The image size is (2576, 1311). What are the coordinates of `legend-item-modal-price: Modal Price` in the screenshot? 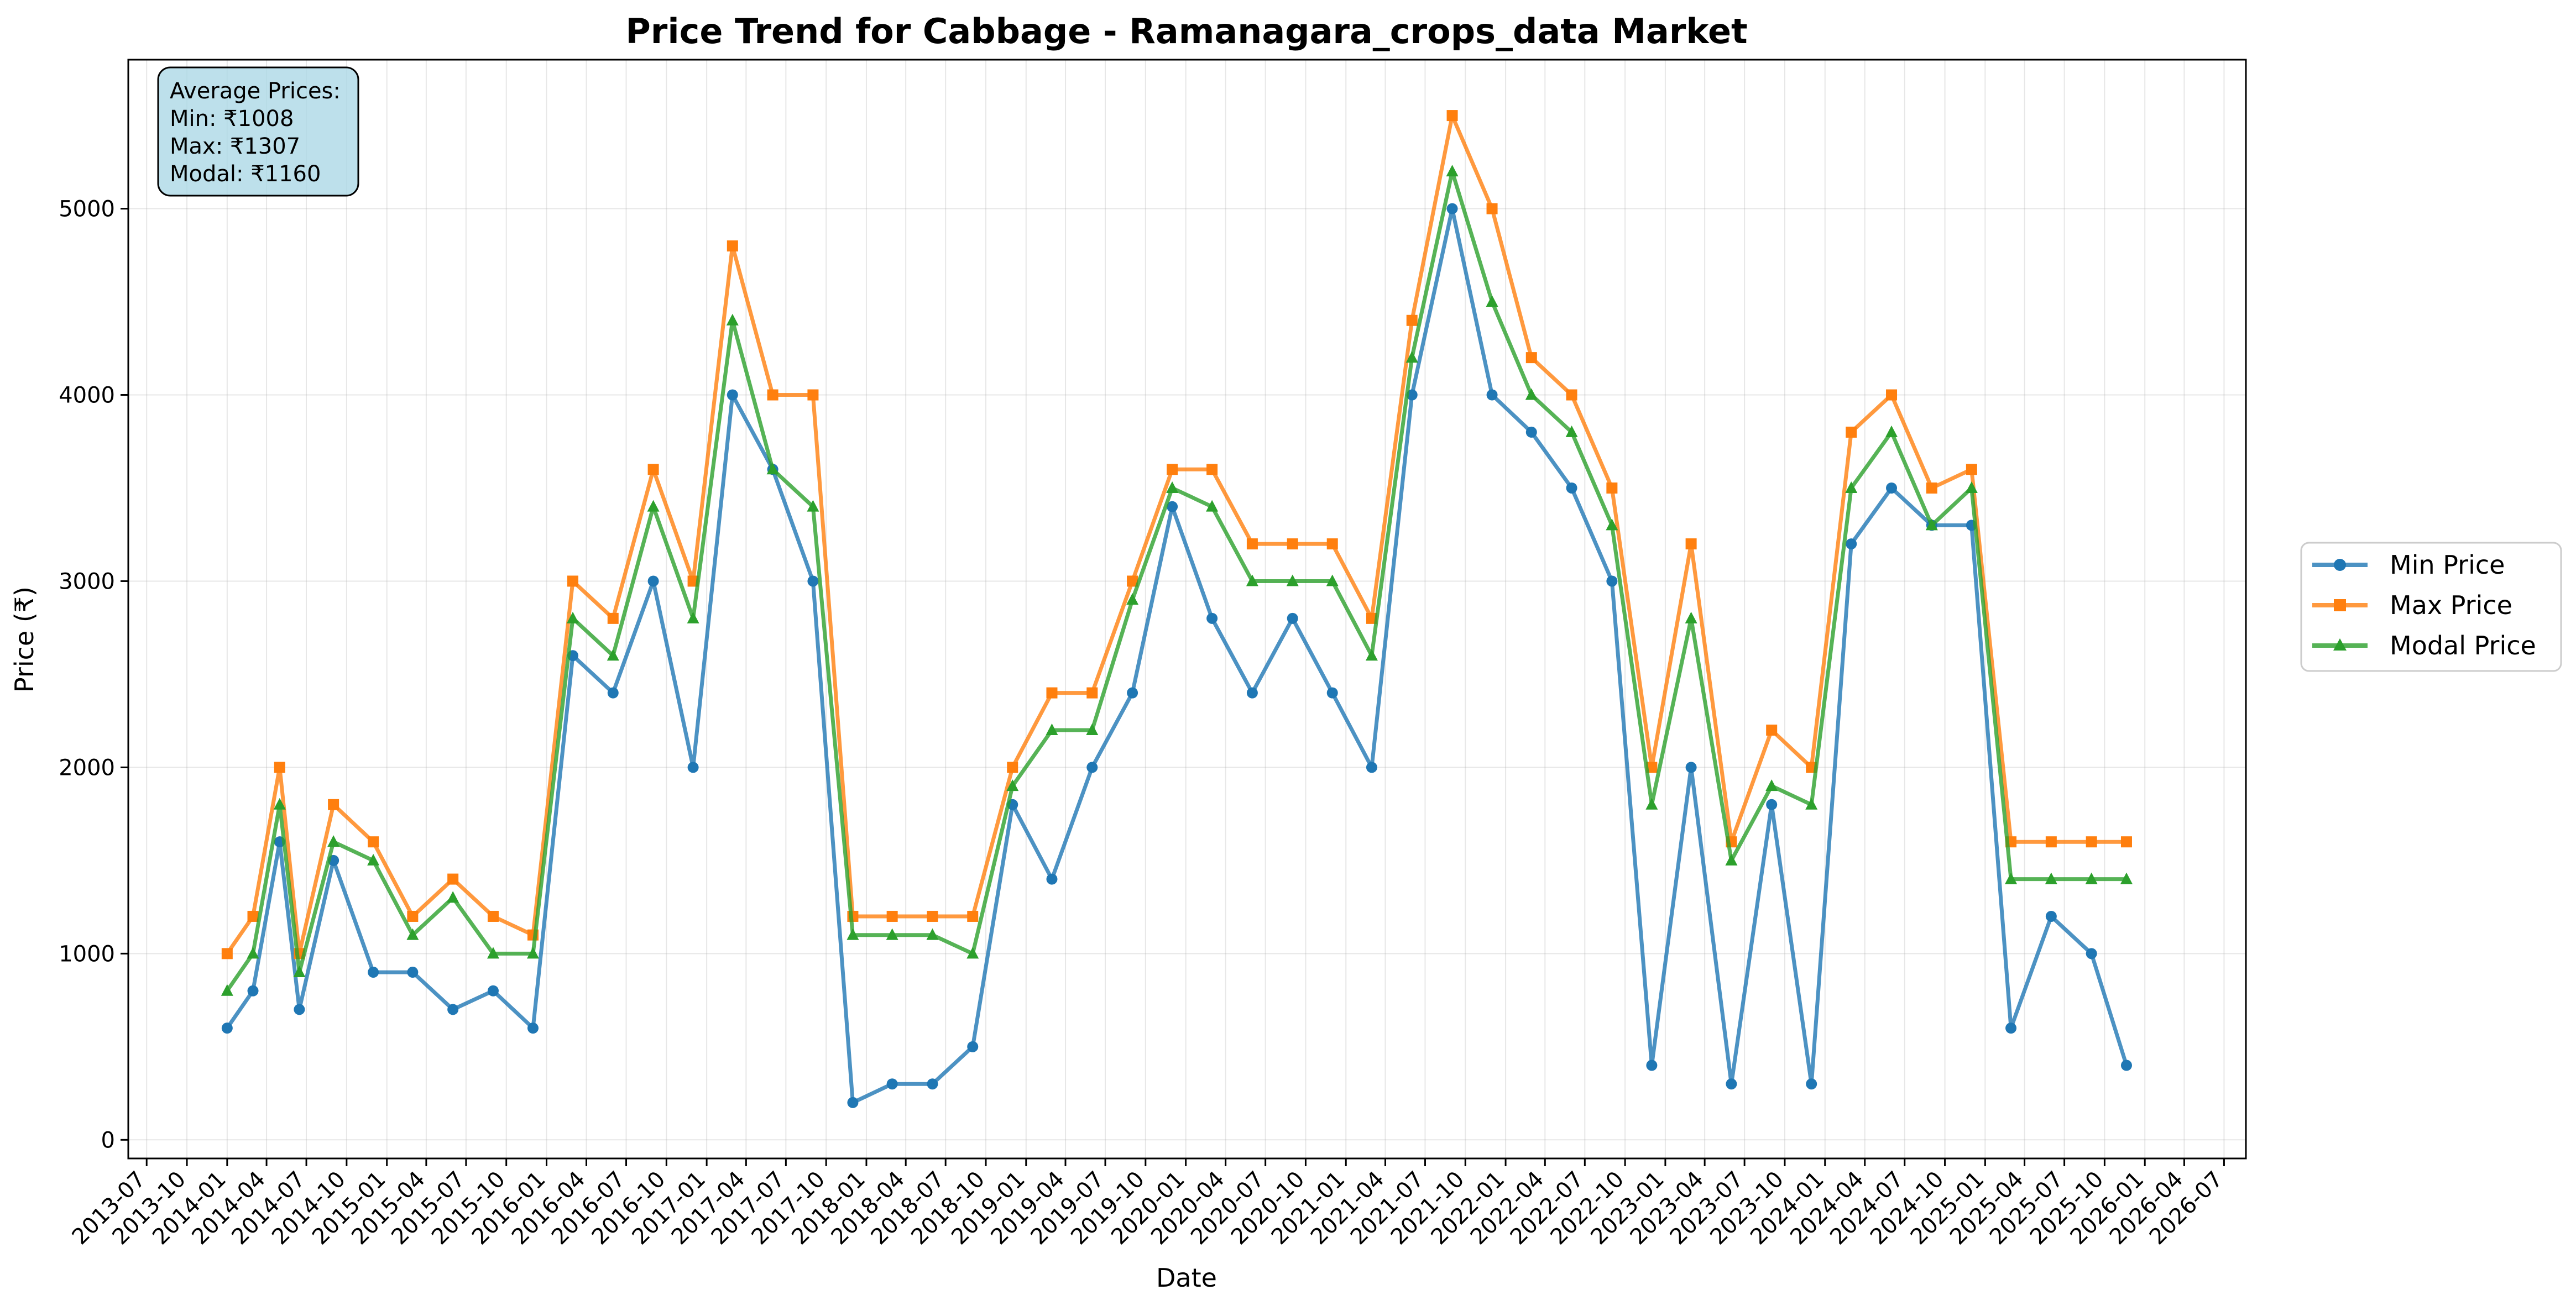 It's located at (2424, 645).